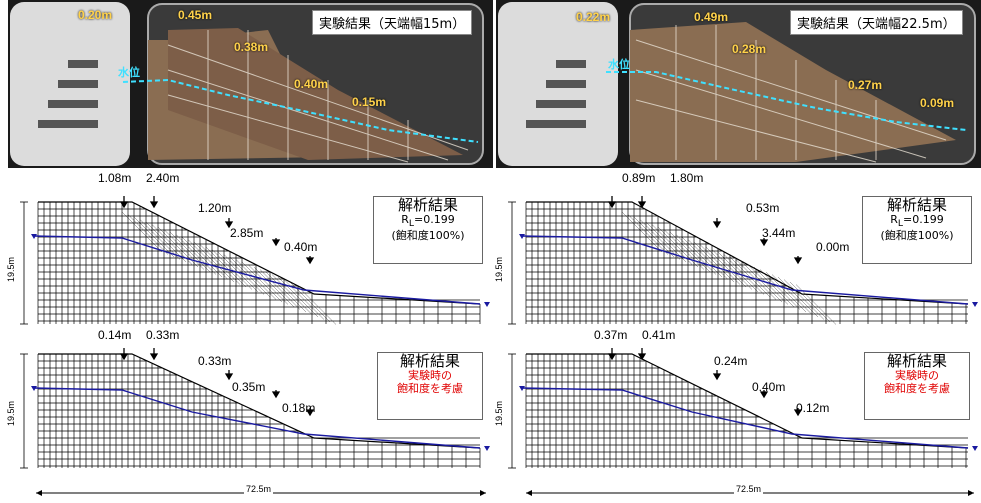 Image resolution: width=981 pixels, height=503 pixels. I want to click on settlement-label: 2.85m, so click(247, 233).